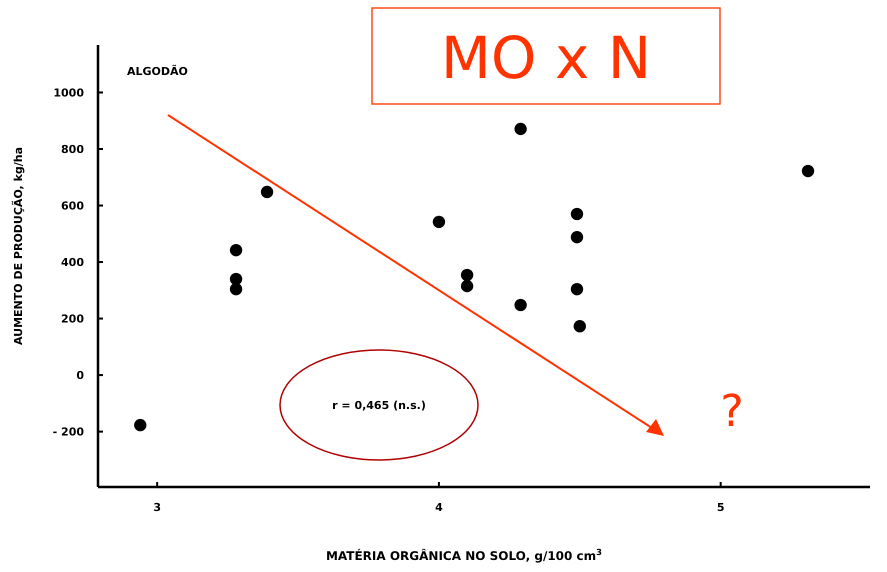 The width and height of the screenshot is (887, 572). Describe the element at coordinates (72, 149) in the screenshot. I see `y-tick-label: 800` at that location.